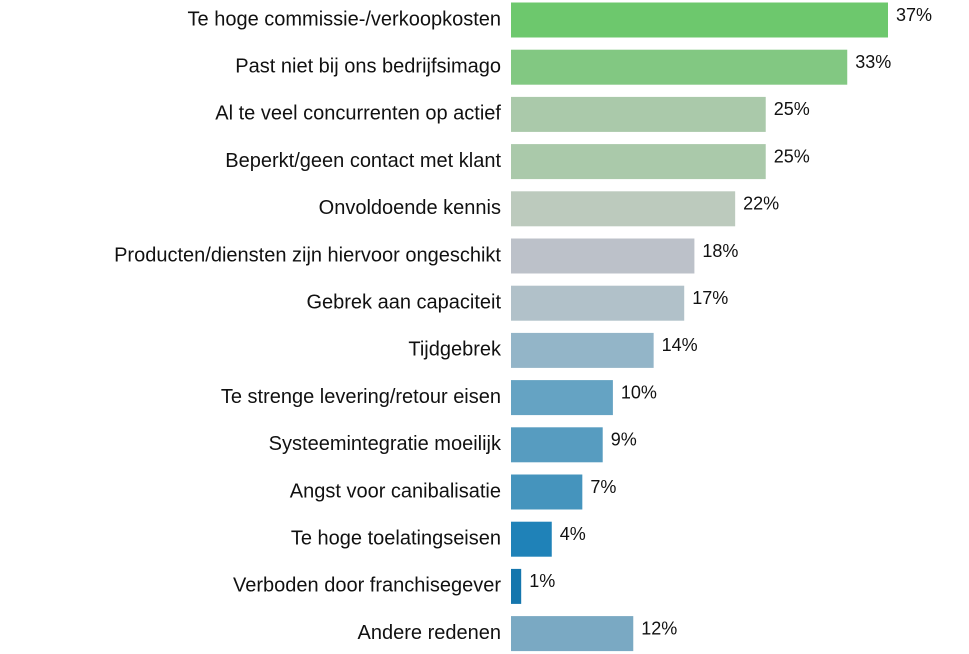  What do you see at coordinates (429, 633) in the screenshot?
I see `category-label: Andere redenen` at bounding box center [429, 633].